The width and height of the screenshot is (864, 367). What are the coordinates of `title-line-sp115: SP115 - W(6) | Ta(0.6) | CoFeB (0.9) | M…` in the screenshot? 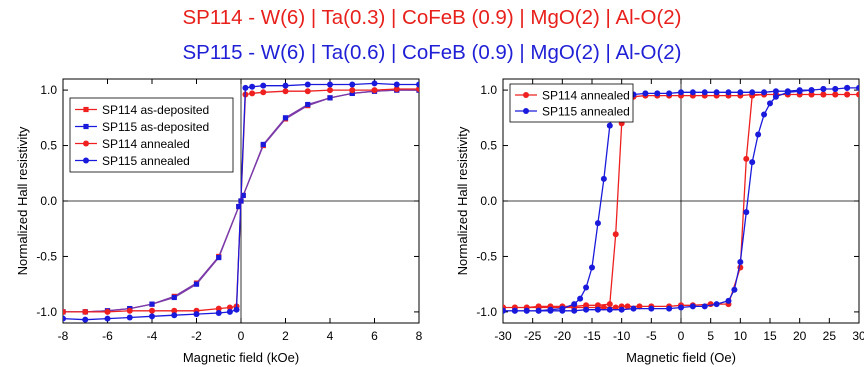 It's located at (432, 52).